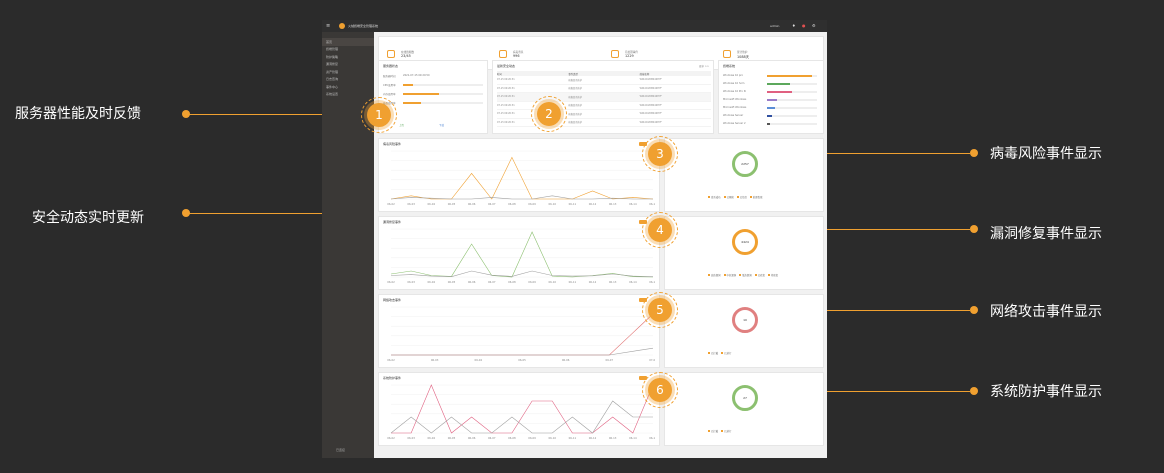 The width and height of the screenshot is (1164, 473). Describe the element at coordinates (552, 204) in the screenshot. I see `x-tick-label: 06-10` at that location.